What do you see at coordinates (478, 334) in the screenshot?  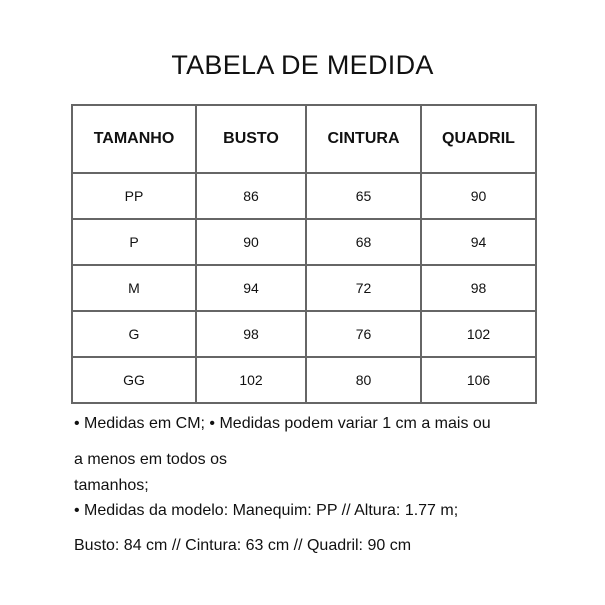 I see `cell-quadril: 102` at bounding box center [478, 334].